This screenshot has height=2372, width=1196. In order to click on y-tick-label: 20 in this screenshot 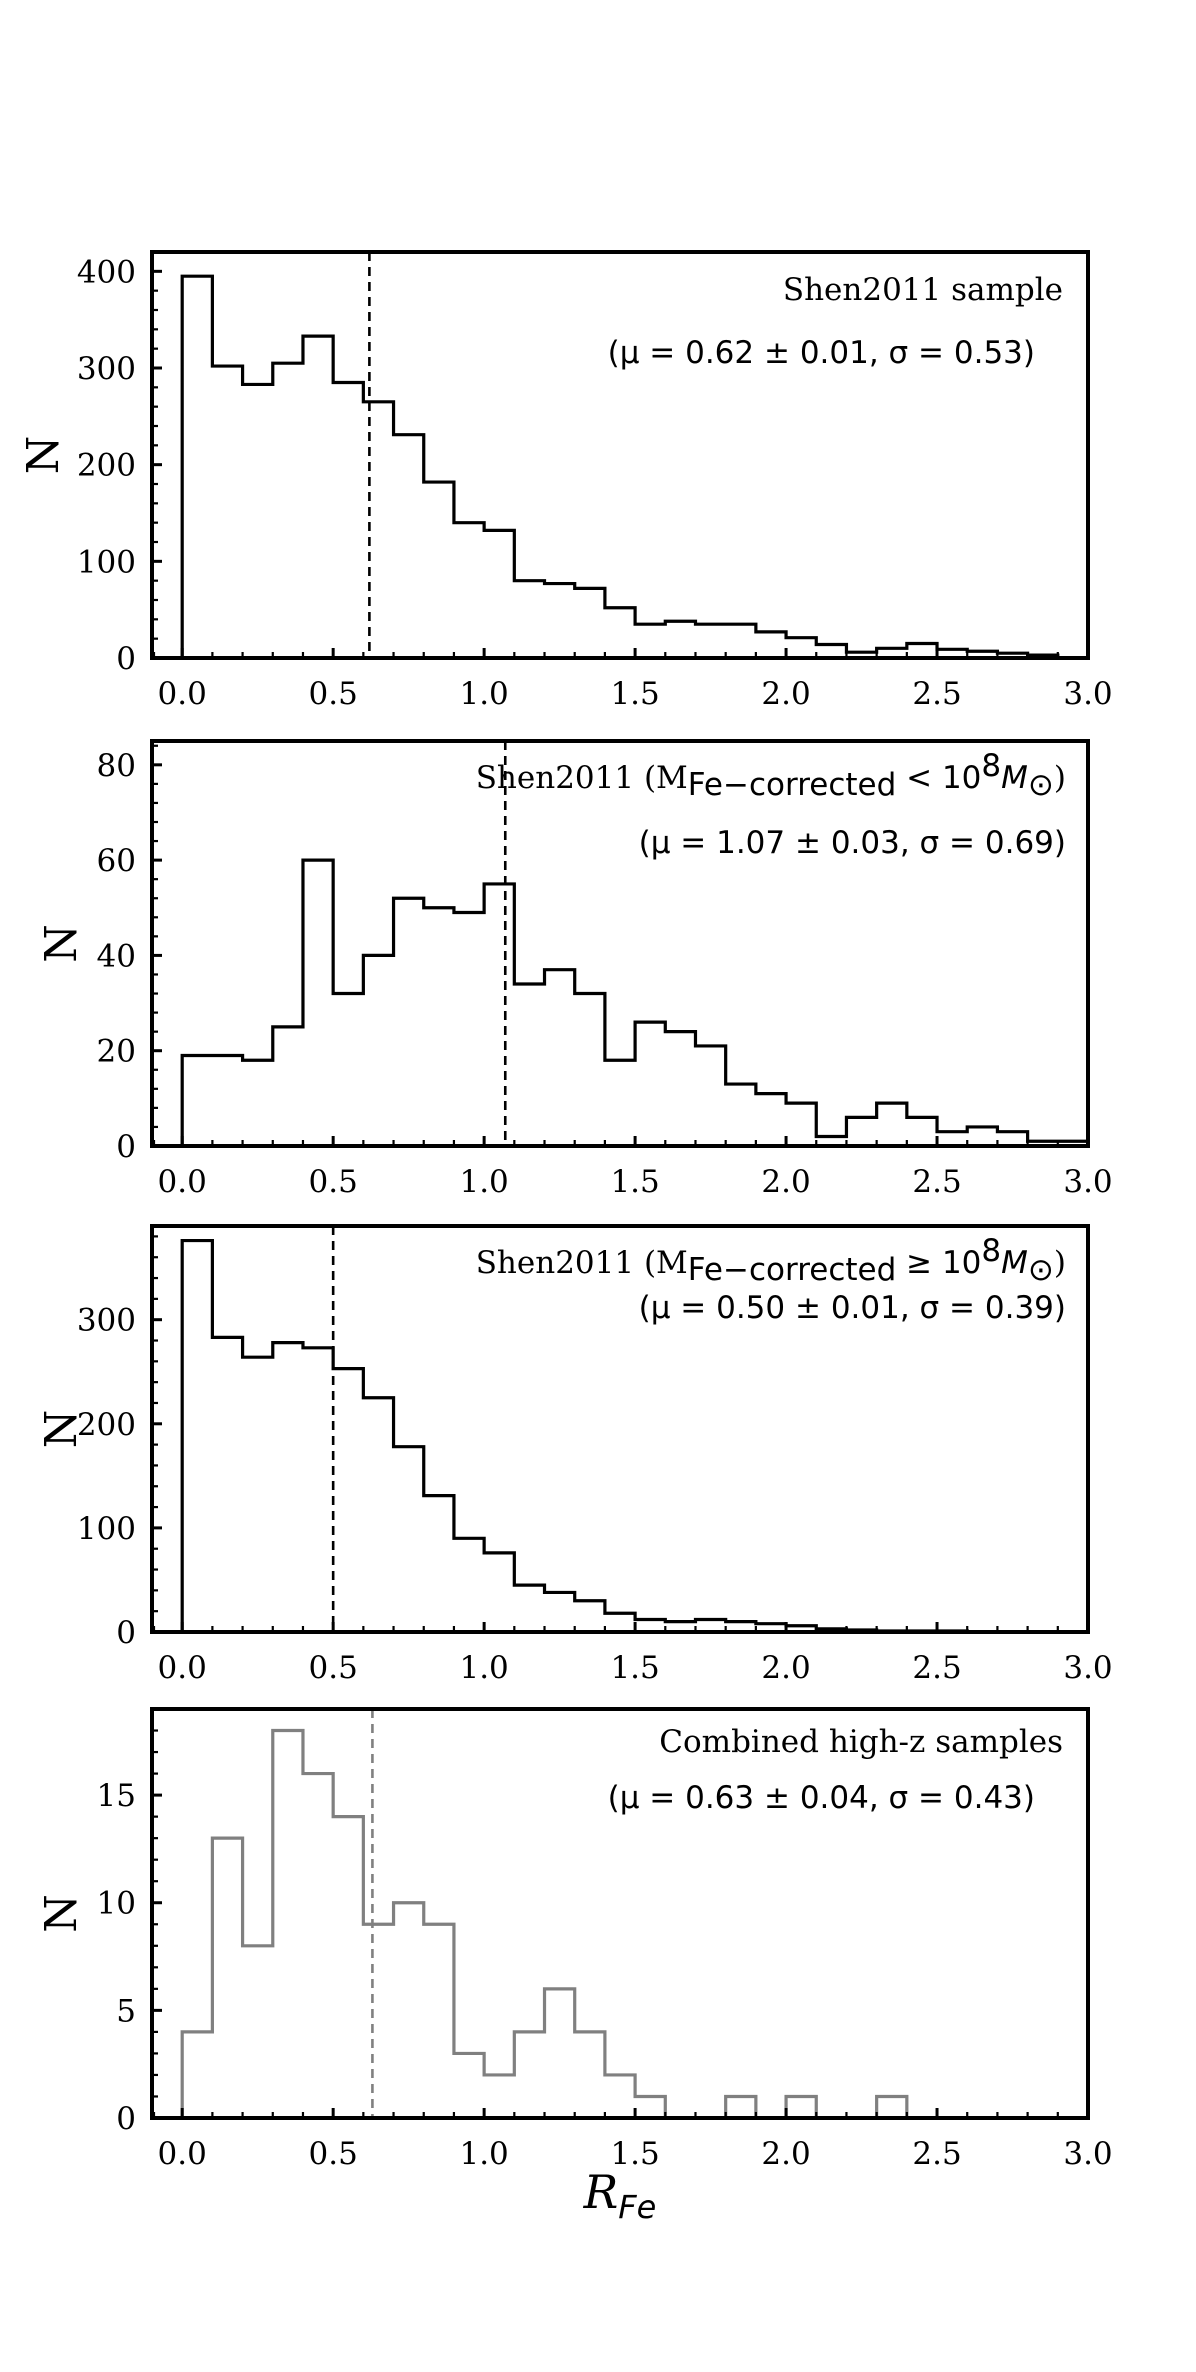, I will do `click(116, 1052)`.